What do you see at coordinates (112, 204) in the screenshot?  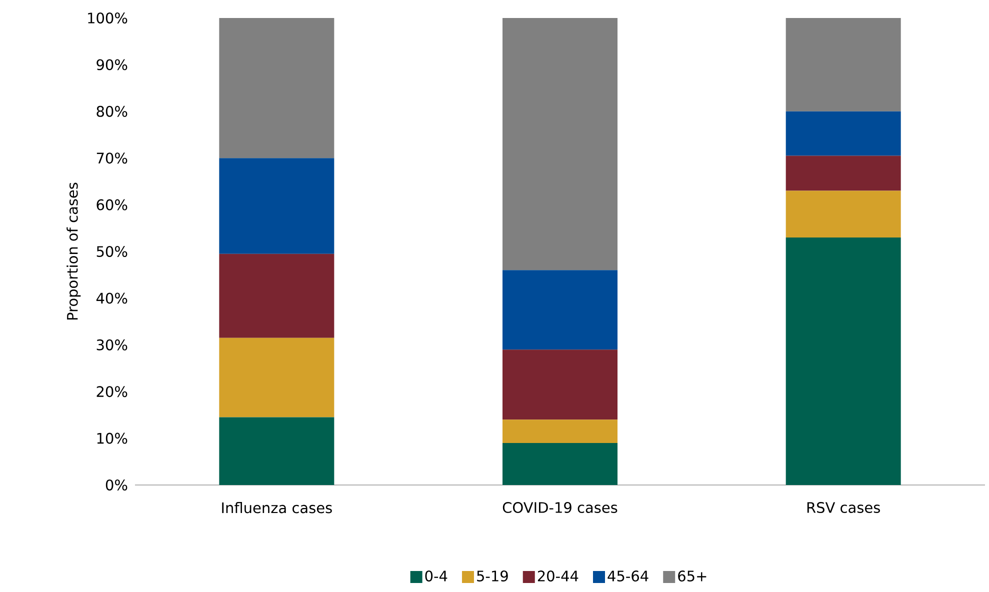 I see `y-tick-label: 60%` at bounding box center [112, 204].